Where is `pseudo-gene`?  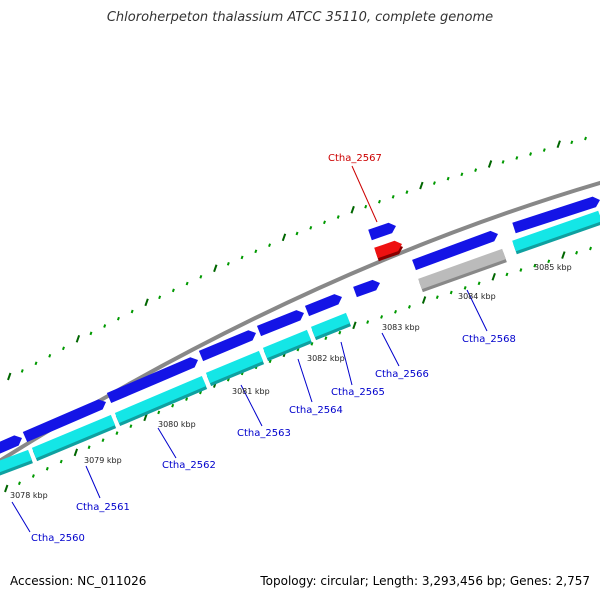 pseudo-gene is located at coordinates (462, 269).